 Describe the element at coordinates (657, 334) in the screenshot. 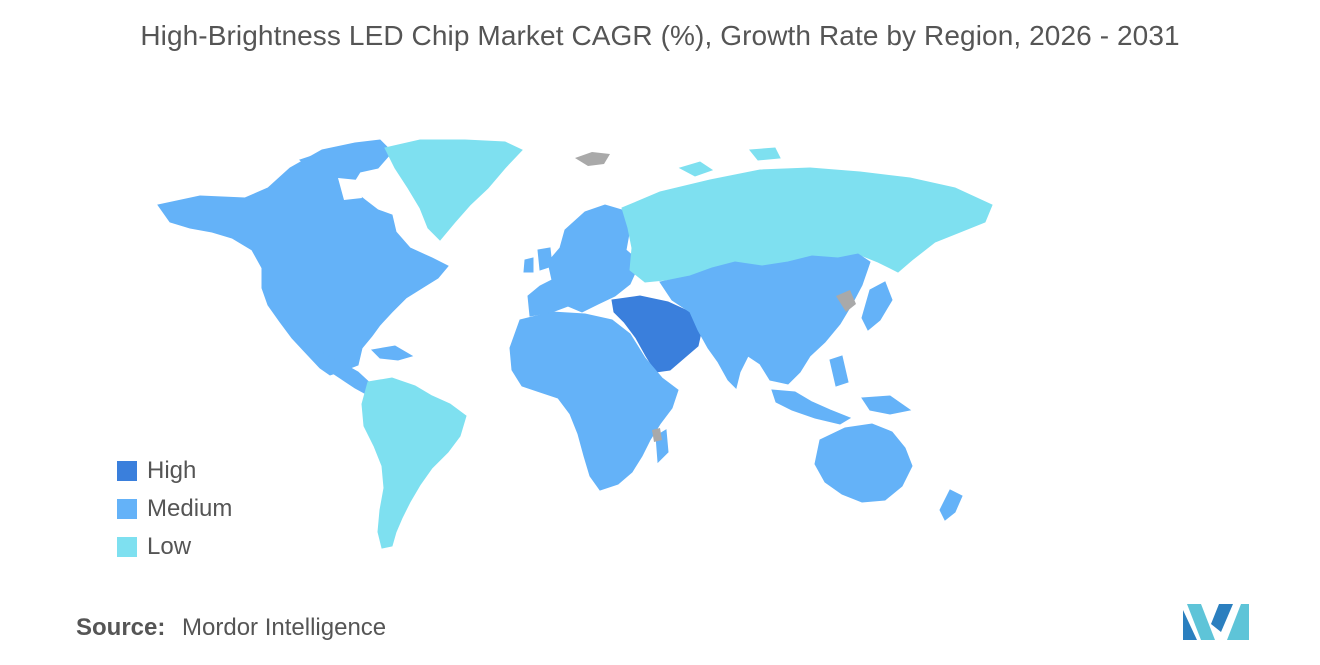

I see `region-middle-east` at that location.